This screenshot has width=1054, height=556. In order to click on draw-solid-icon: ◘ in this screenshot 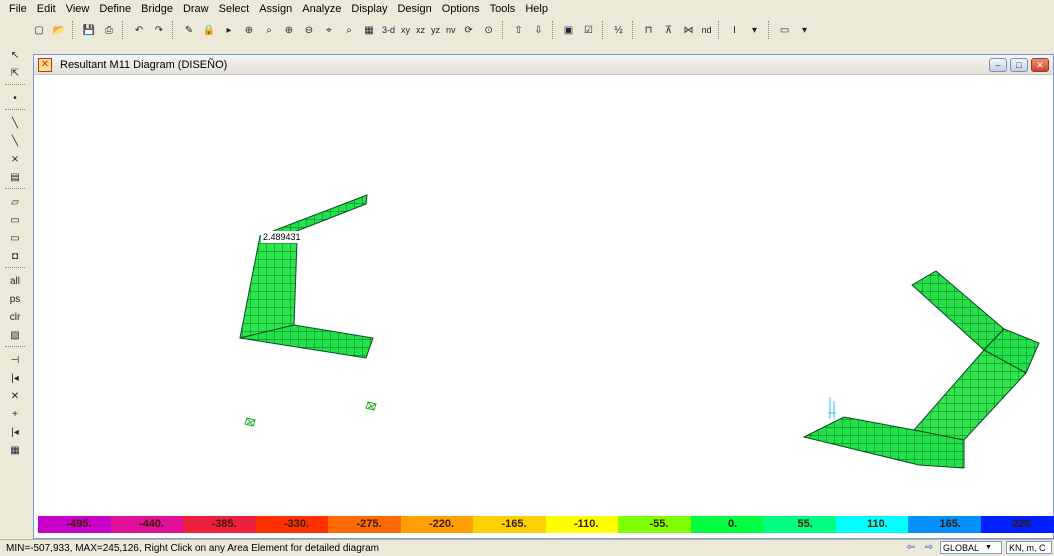, I will do `click(15, 256)`.